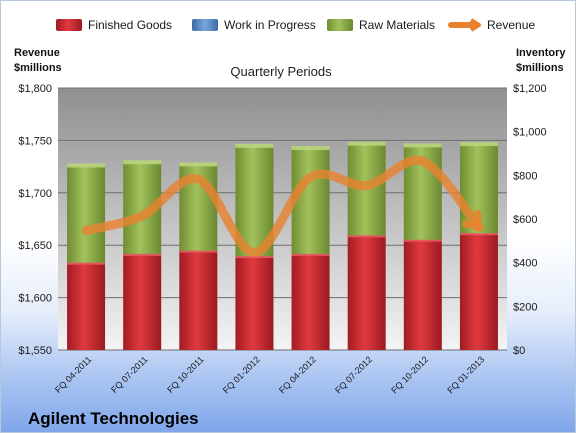 This screenshot has width=576, height=433. I want to click on legend-swatch-finished-goods, so click(69, 25).